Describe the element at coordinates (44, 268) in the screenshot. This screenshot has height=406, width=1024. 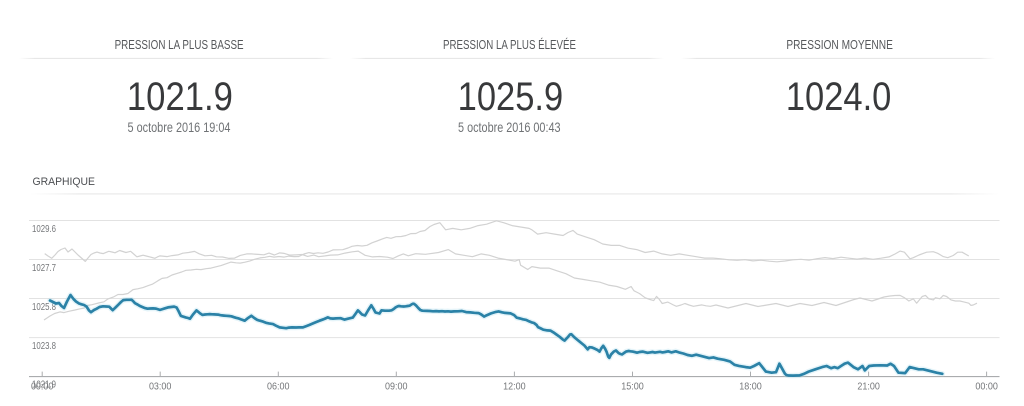
I see `svg-text: 1027.7` at that location.